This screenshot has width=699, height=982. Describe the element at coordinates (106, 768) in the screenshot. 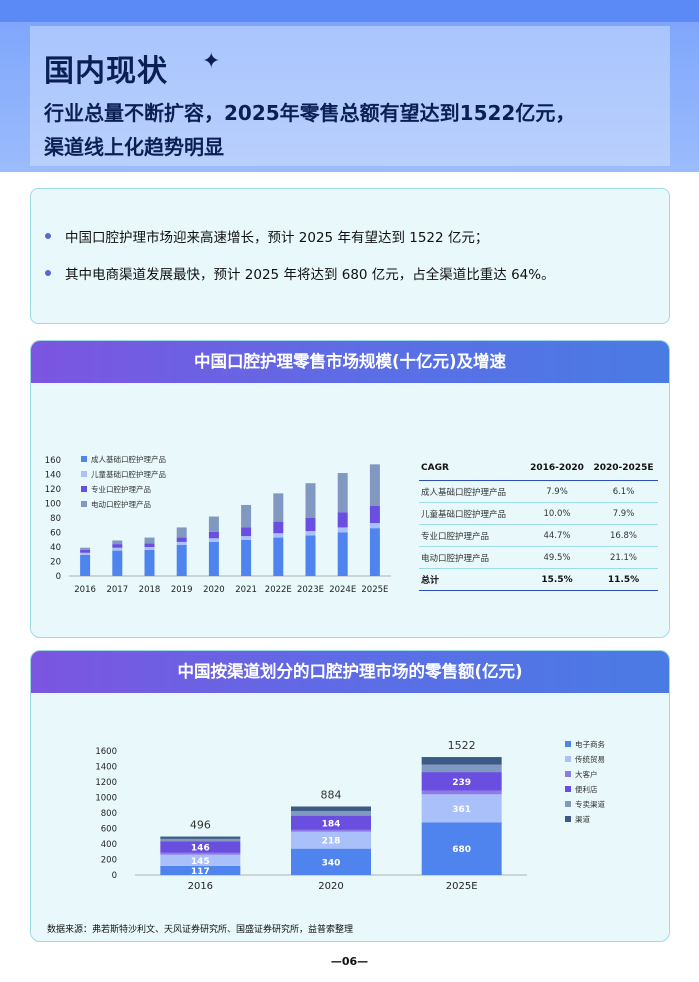

I see `y-tick-label: 1400` at that location.